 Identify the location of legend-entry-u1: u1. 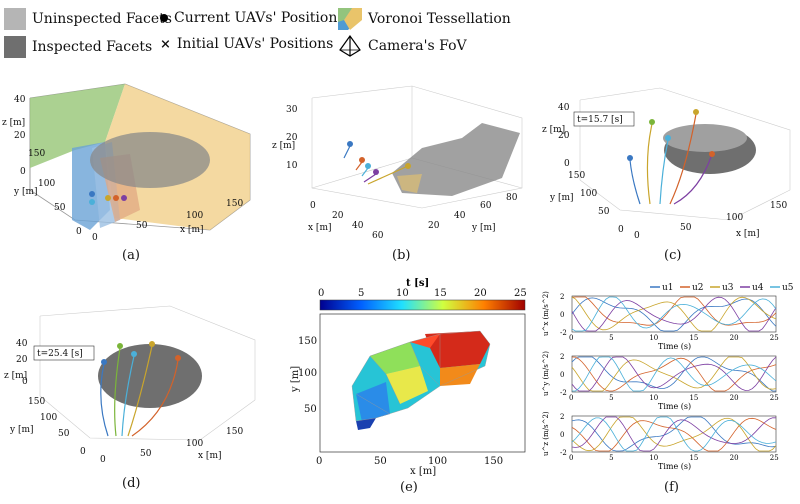
(668, 288).